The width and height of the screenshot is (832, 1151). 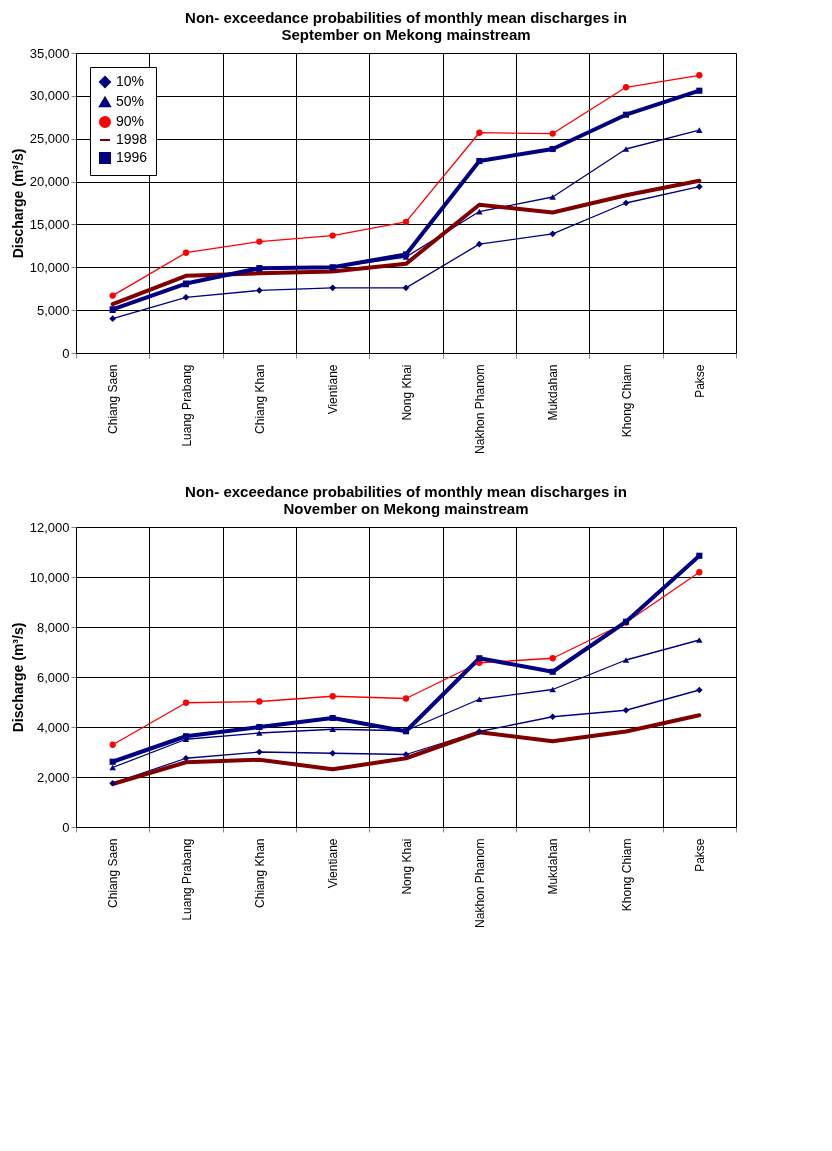 I want to click on y-tick-label: 30,000, so click(x=49, y=96).